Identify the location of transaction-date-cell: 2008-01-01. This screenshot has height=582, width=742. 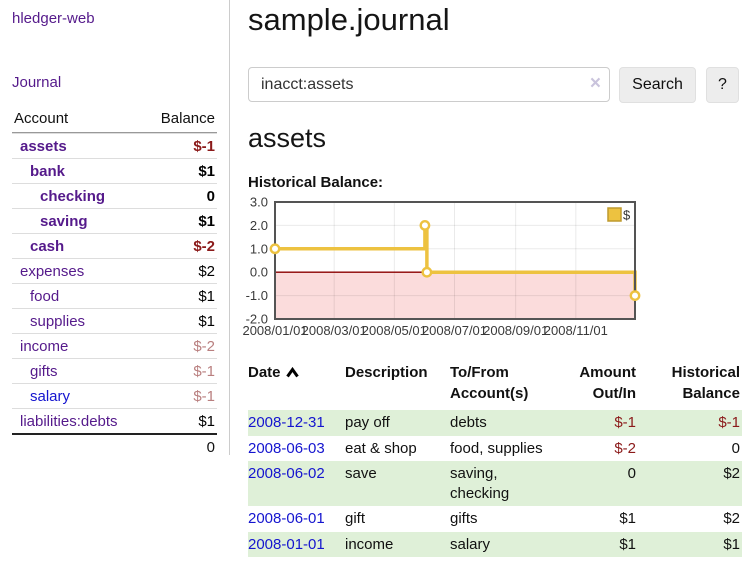
(296, 544).